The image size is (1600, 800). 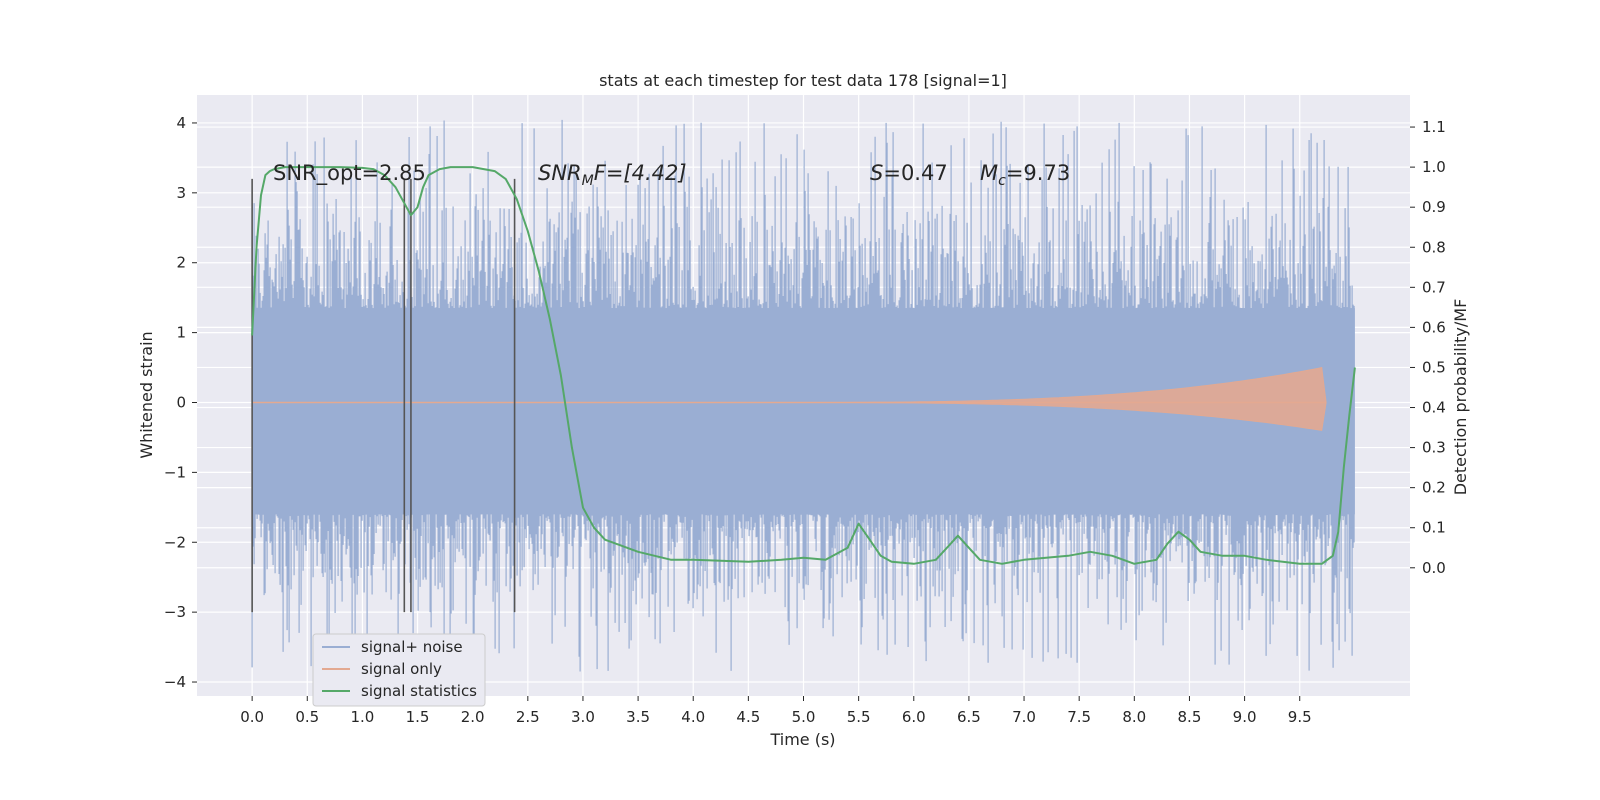 I want to click on legend-label-statistics: signal statistics, so click(x=419, y=691).